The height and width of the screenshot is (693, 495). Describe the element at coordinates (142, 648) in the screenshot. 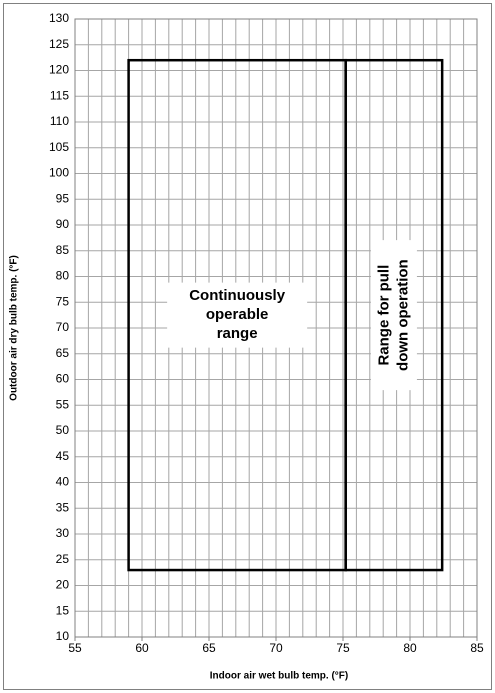

I see `x-tick-label: 60` at that location.